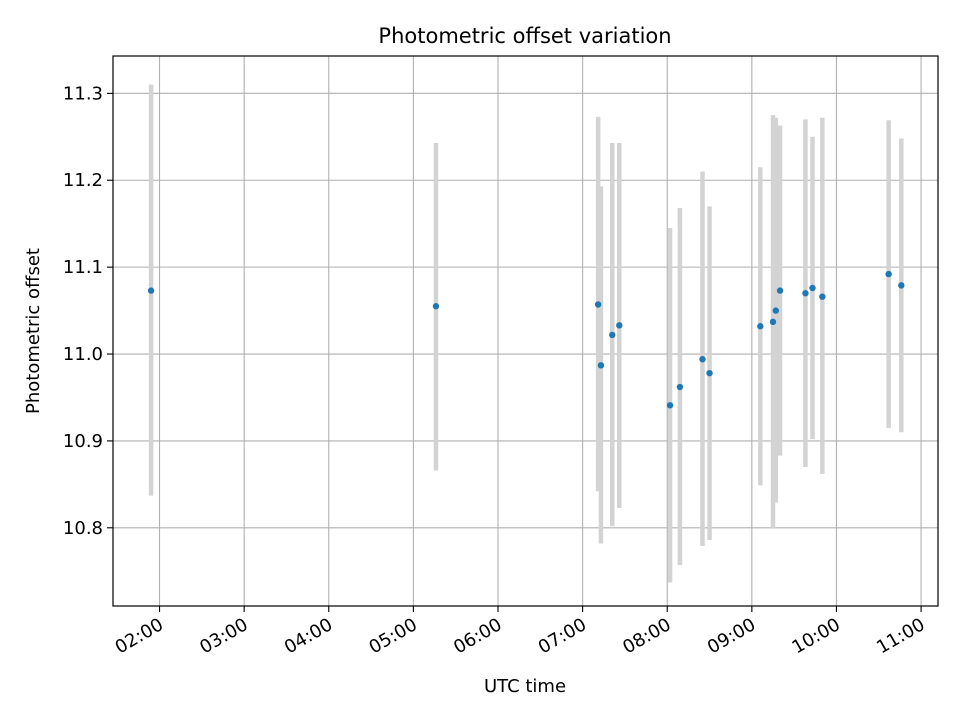 Image resolution: width=960 pixels, height=720 pixels. Describe the element at coordinates (33, 331) in the screenshot. I see `y-axis-title: Photometric offset` at that location.